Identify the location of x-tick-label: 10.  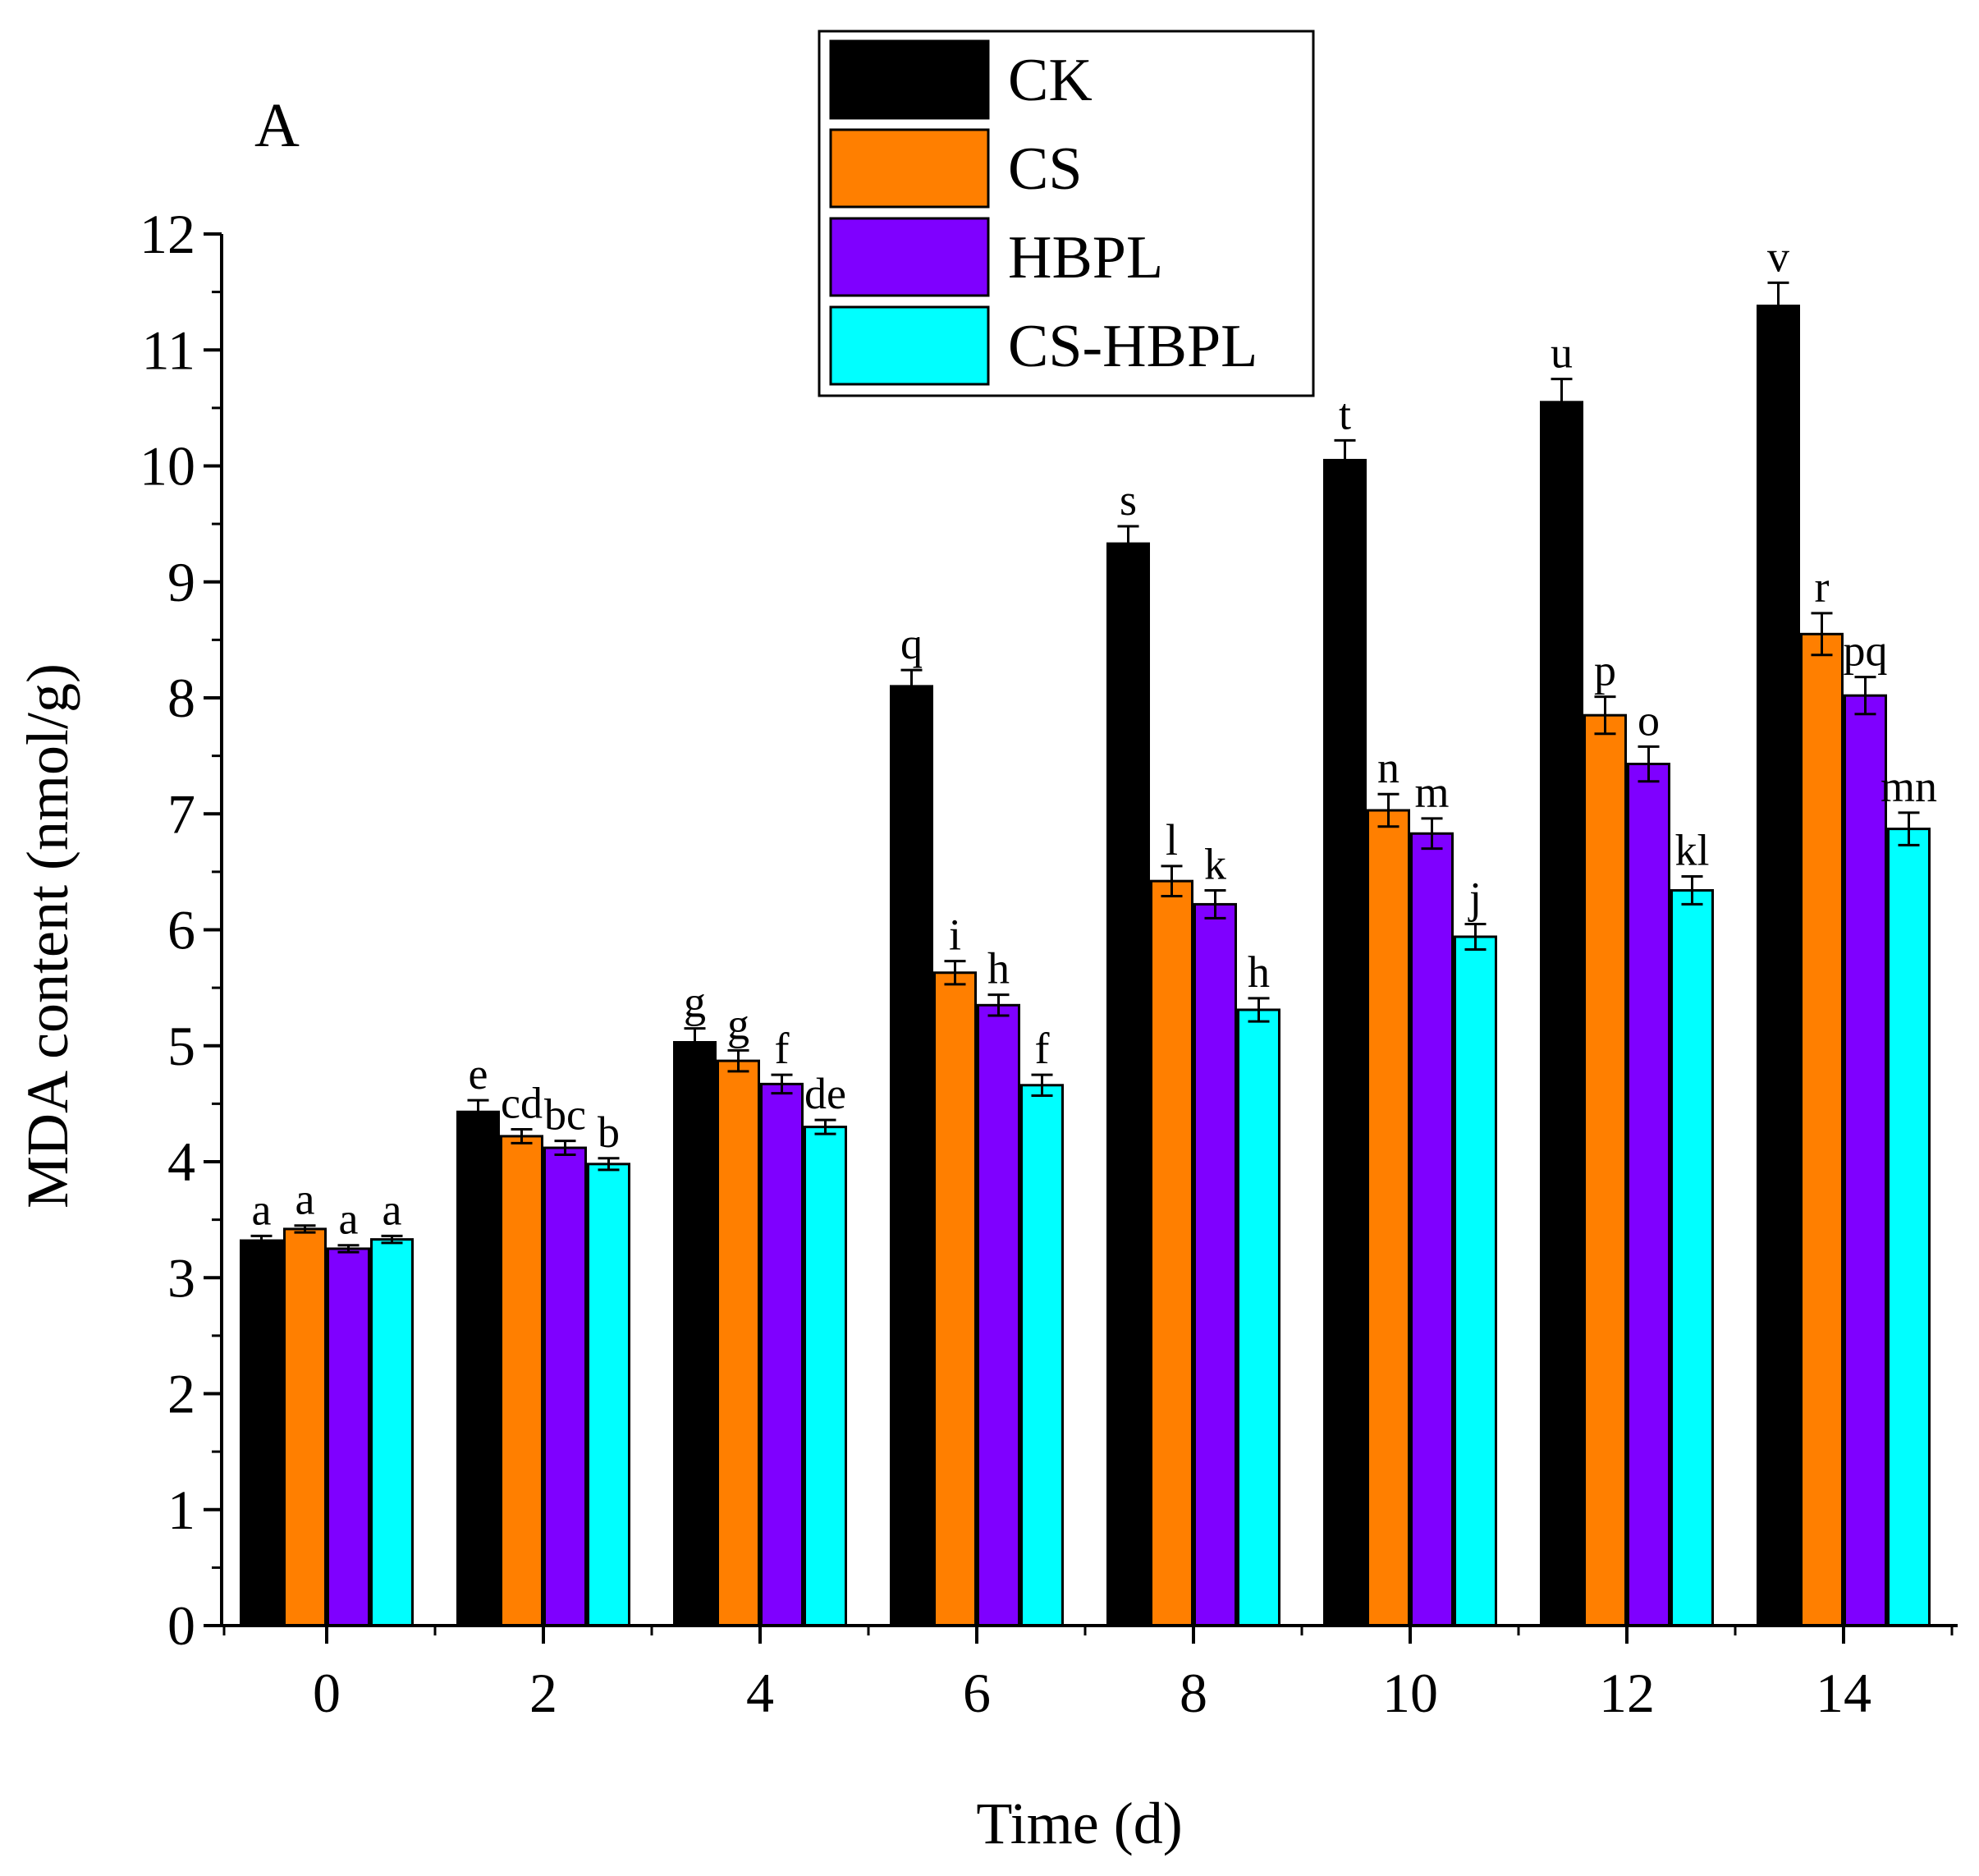
(1410, 1693).